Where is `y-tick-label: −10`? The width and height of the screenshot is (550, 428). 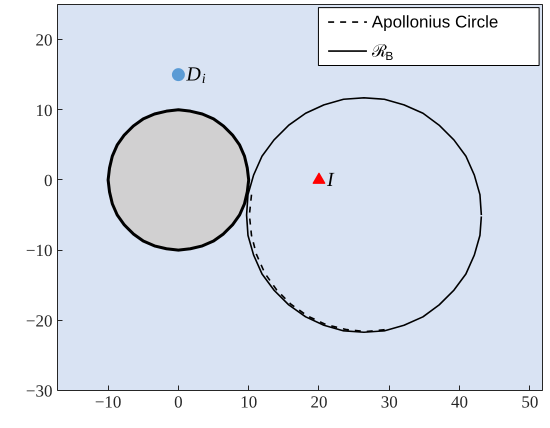
y-tick-label: −10 is located at coordinates (39, 250).